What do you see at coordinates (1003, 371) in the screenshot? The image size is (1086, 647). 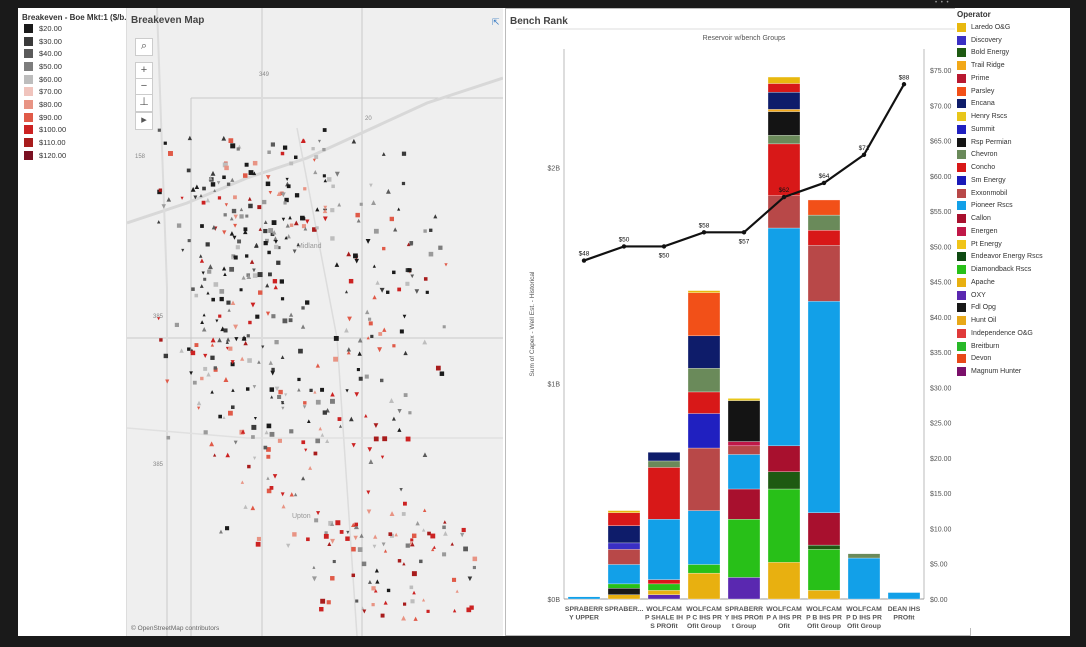 I see `operator-legend-item: Magnum Hunter` at bounding box center [1003, 371].